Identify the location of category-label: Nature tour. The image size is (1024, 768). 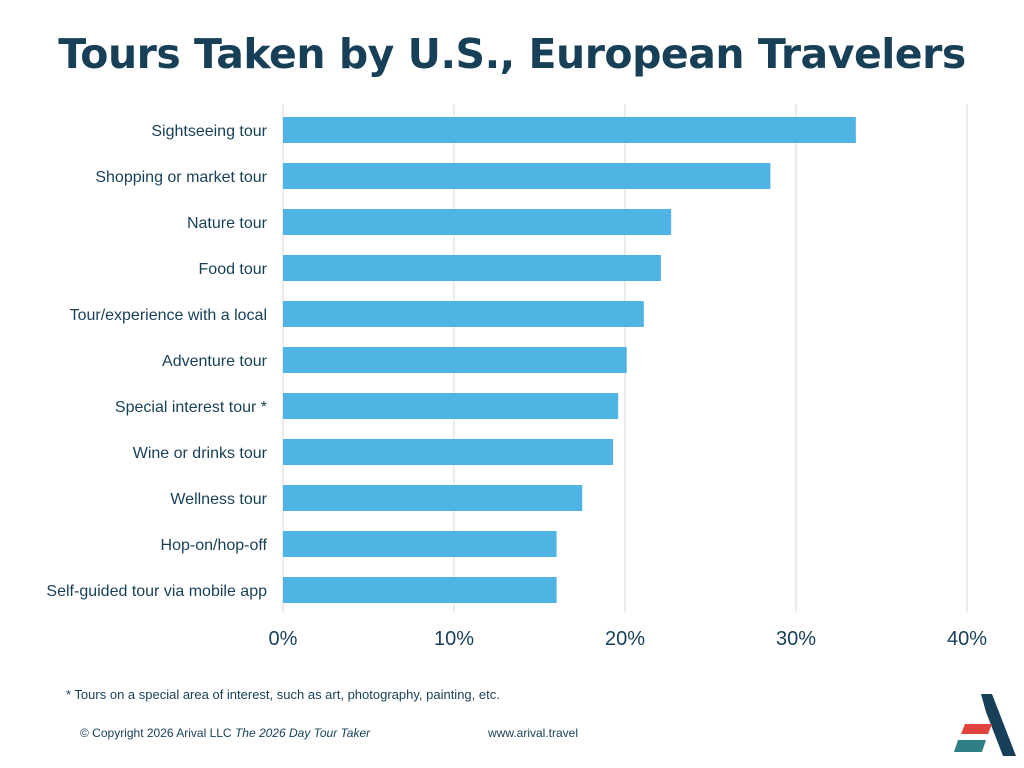
(227, 223).